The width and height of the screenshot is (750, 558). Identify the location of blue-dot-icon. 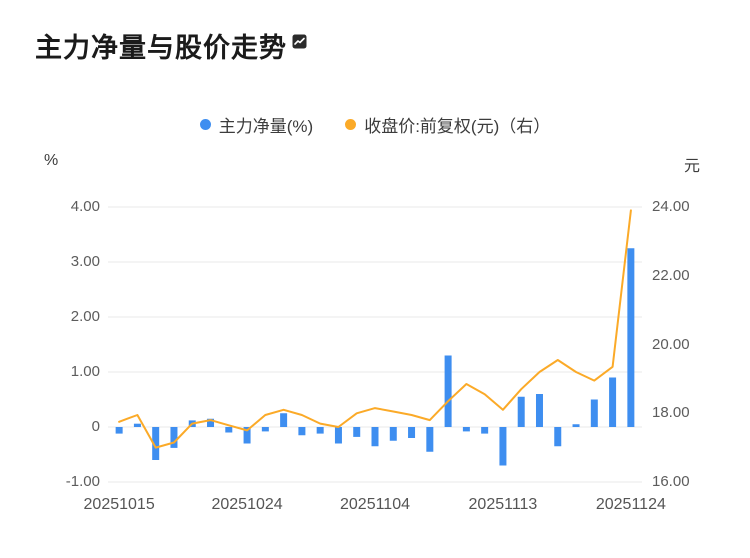
(205, 124).